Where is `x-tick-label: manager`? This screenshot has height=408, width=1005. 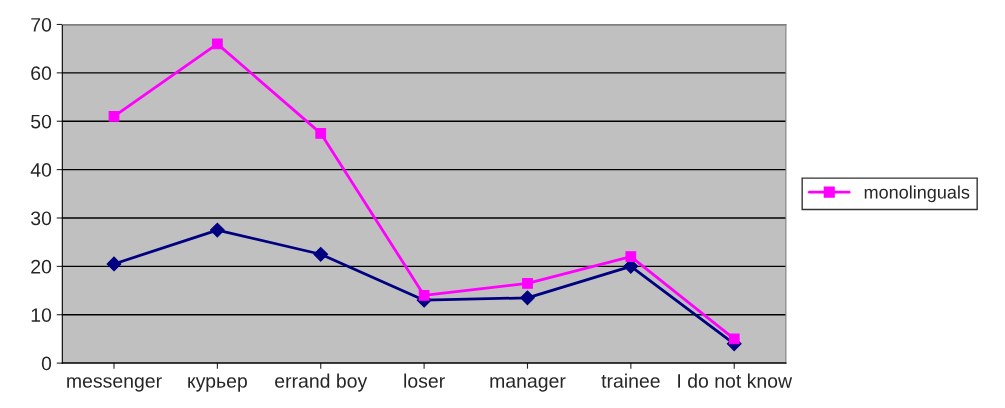
x-tick-label: manager is located at coordinates (528, 384).